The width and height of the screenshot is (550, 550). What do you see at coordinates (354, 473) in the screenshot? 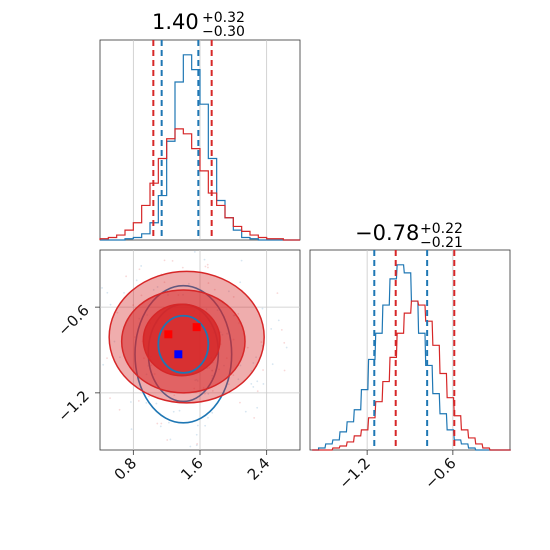
I see `x-tick-label: −1.2` at bounding box center [354, 473].